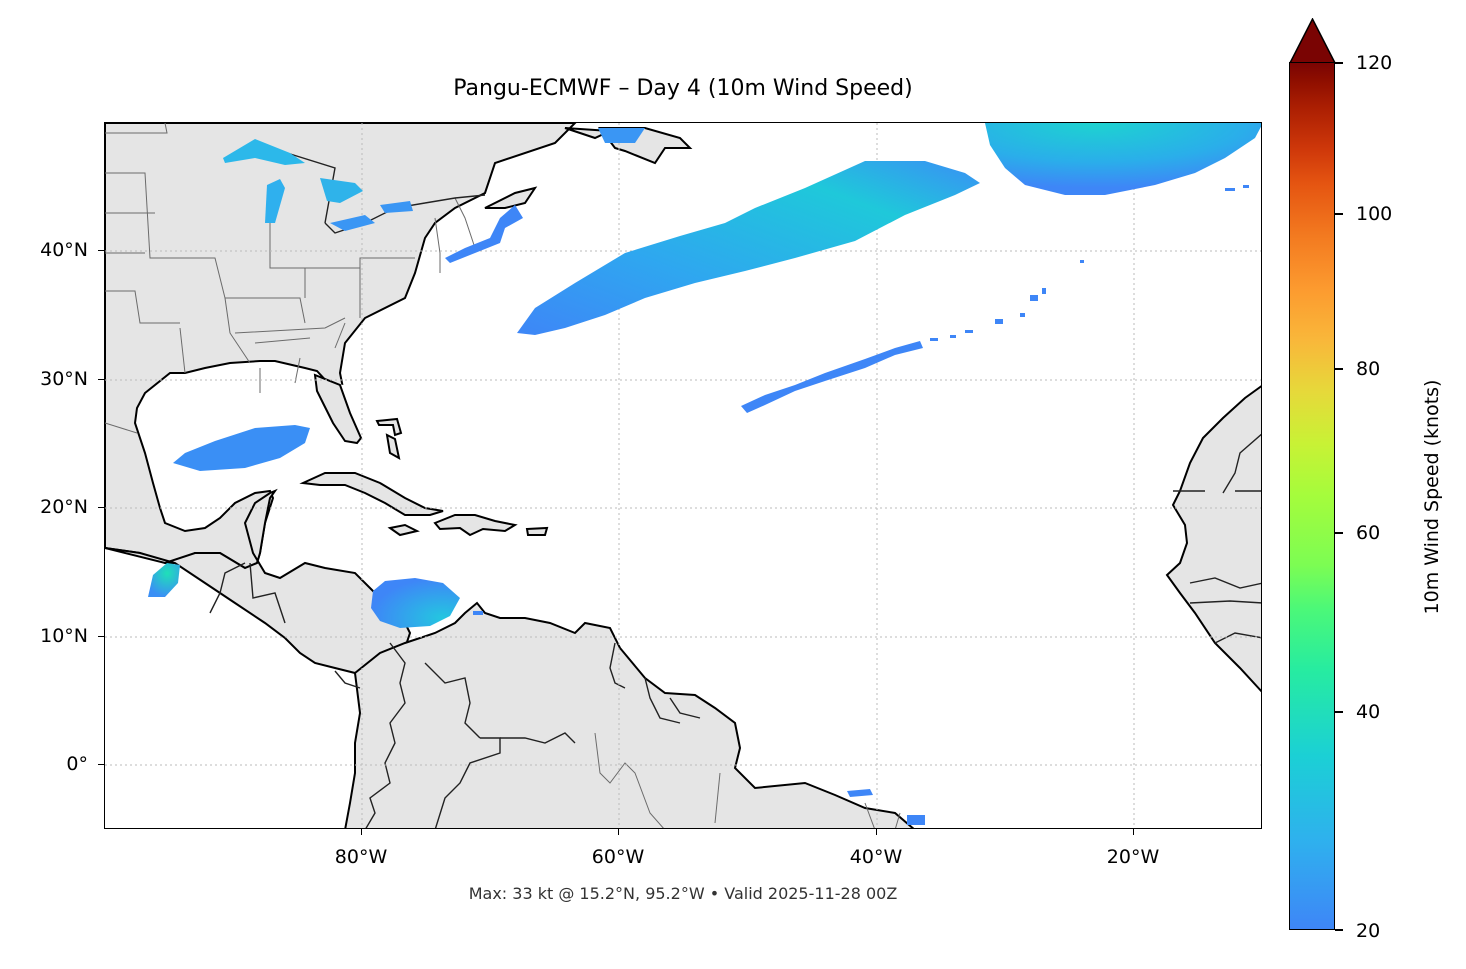  What do you see at coordinates (64, 379) in the screenshot?
I see `y-tick-label-30n: 30°N` at bounding box center [64, 379].